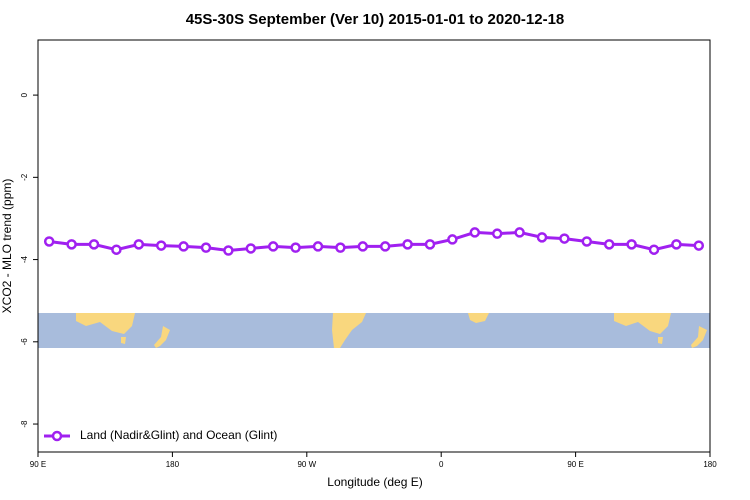 The image size is (750, 500). I want to click on x-axis-label: Longitude (deg E), so click(374, 482).